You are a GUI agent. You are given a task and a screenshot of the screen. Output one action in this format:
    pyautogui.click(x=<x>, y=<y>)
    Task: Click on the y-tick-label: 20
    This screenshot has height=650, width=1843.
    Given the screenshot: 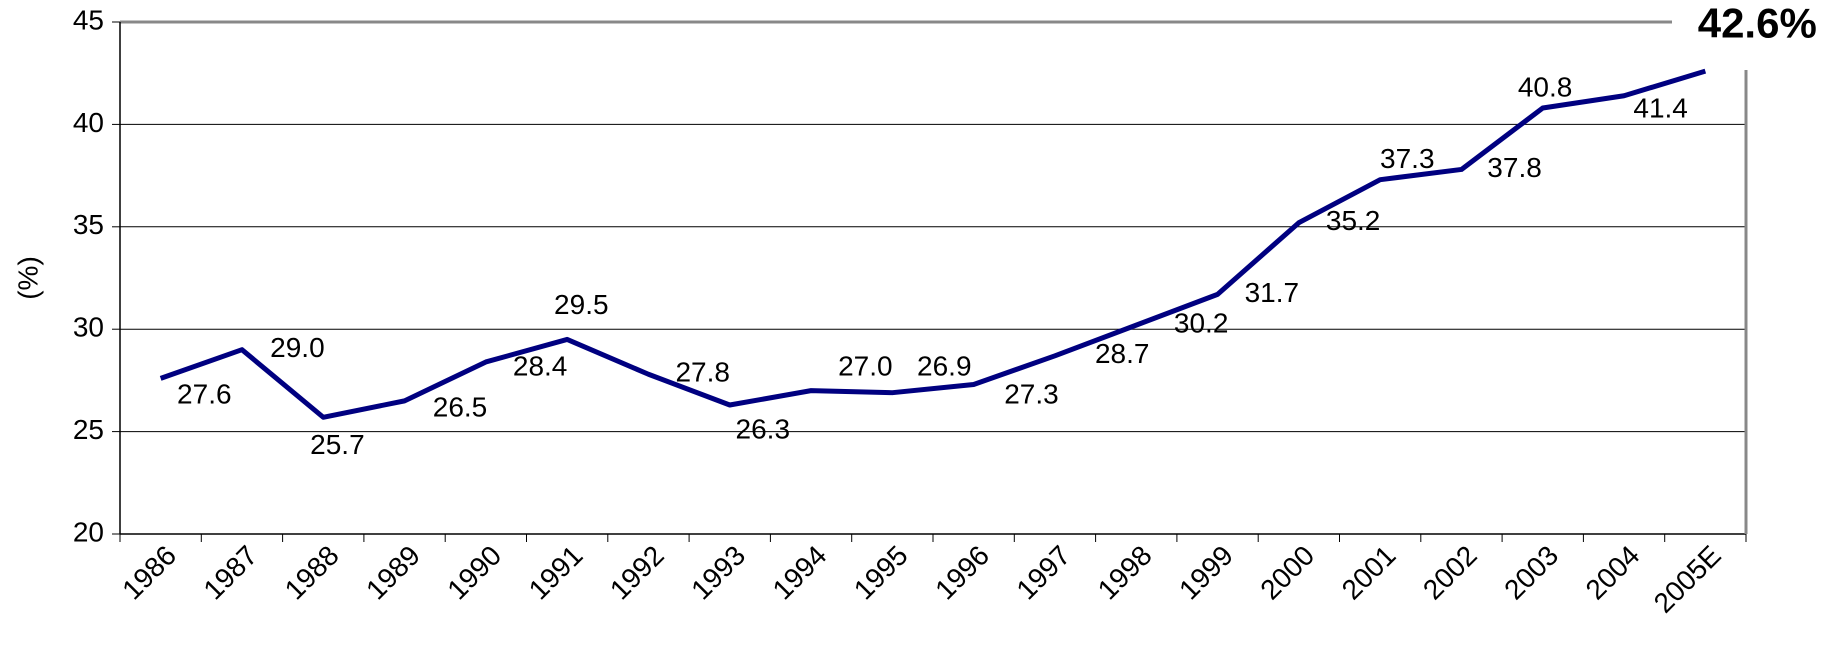 What is the action you would take?
    pyautogui.click(x=88, y=531)
    